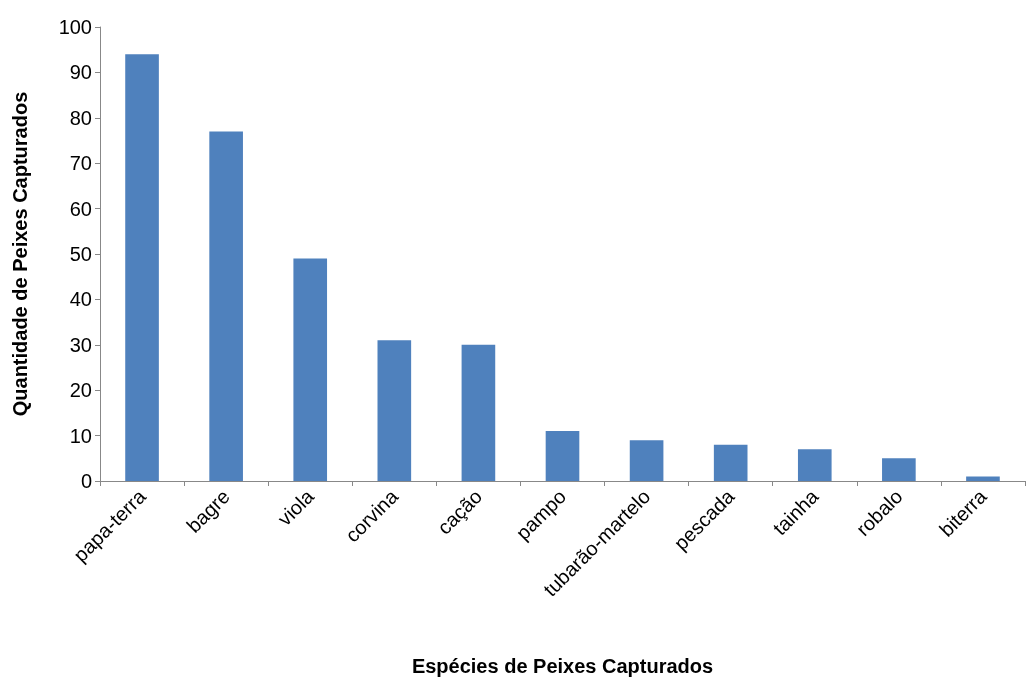  Describe the element at coordinates (80, 208) in the screenshot. I see `y-tick-label: 60` at that location.